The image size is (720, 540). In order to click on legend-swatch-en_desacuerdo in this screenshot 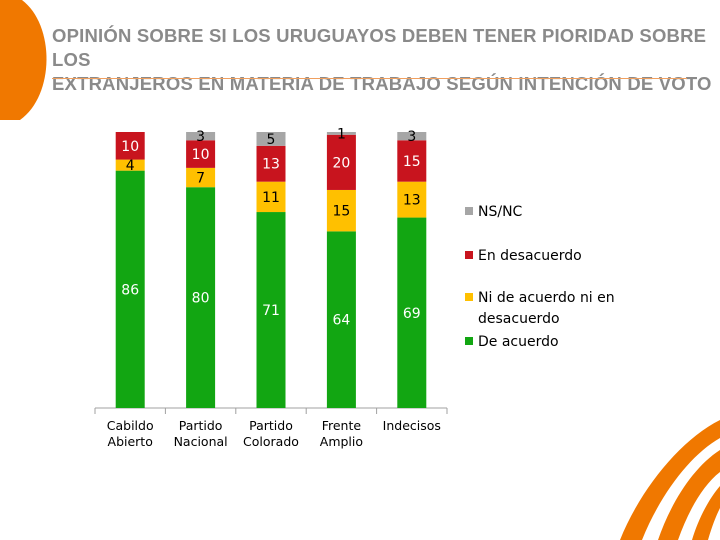, I will do `click(469, 255)`.